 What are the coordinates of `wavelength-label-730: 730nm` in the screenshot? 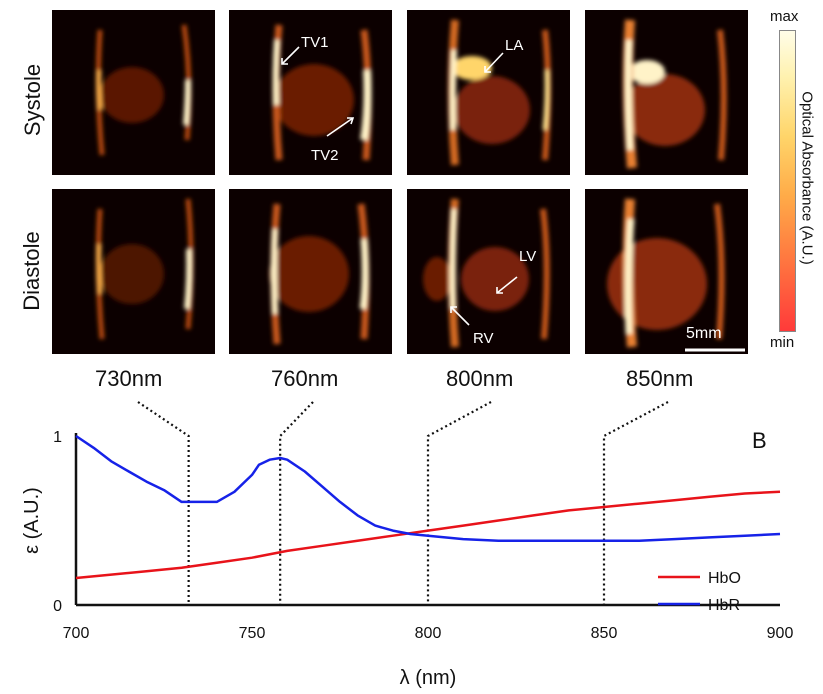 It's located at (129, 378).